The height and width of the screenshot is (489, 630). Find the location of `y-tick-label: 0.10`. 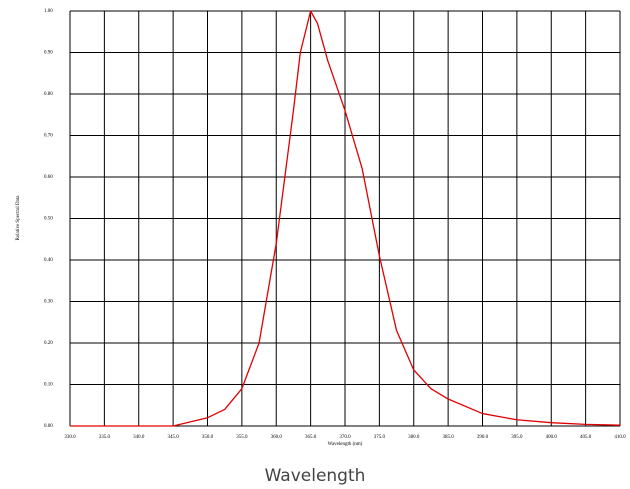

y-tick-label: 0.10 is located at coordinates (48, 385).